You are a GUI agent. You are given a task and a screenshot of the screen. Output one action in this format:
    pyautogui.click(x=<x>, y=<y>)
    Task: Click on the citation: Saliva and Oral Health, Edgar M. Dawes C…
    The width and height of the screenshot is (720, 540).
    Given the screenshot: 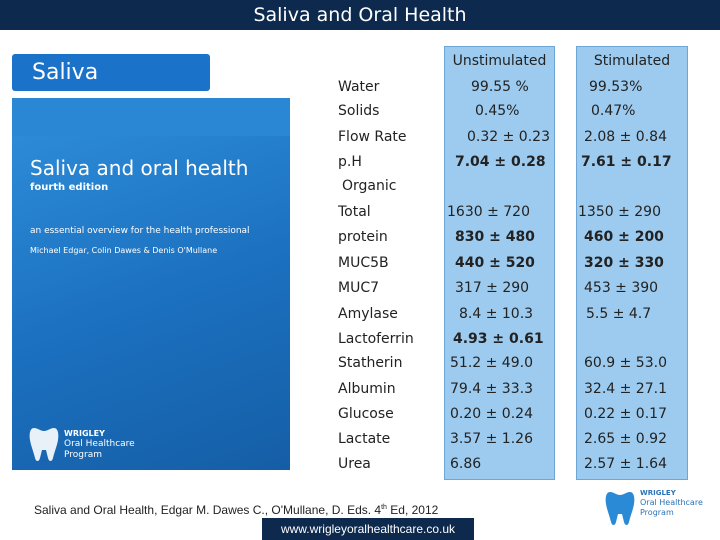 What is the action you would take?
    pyautogui.click(x=236, y=510)
    